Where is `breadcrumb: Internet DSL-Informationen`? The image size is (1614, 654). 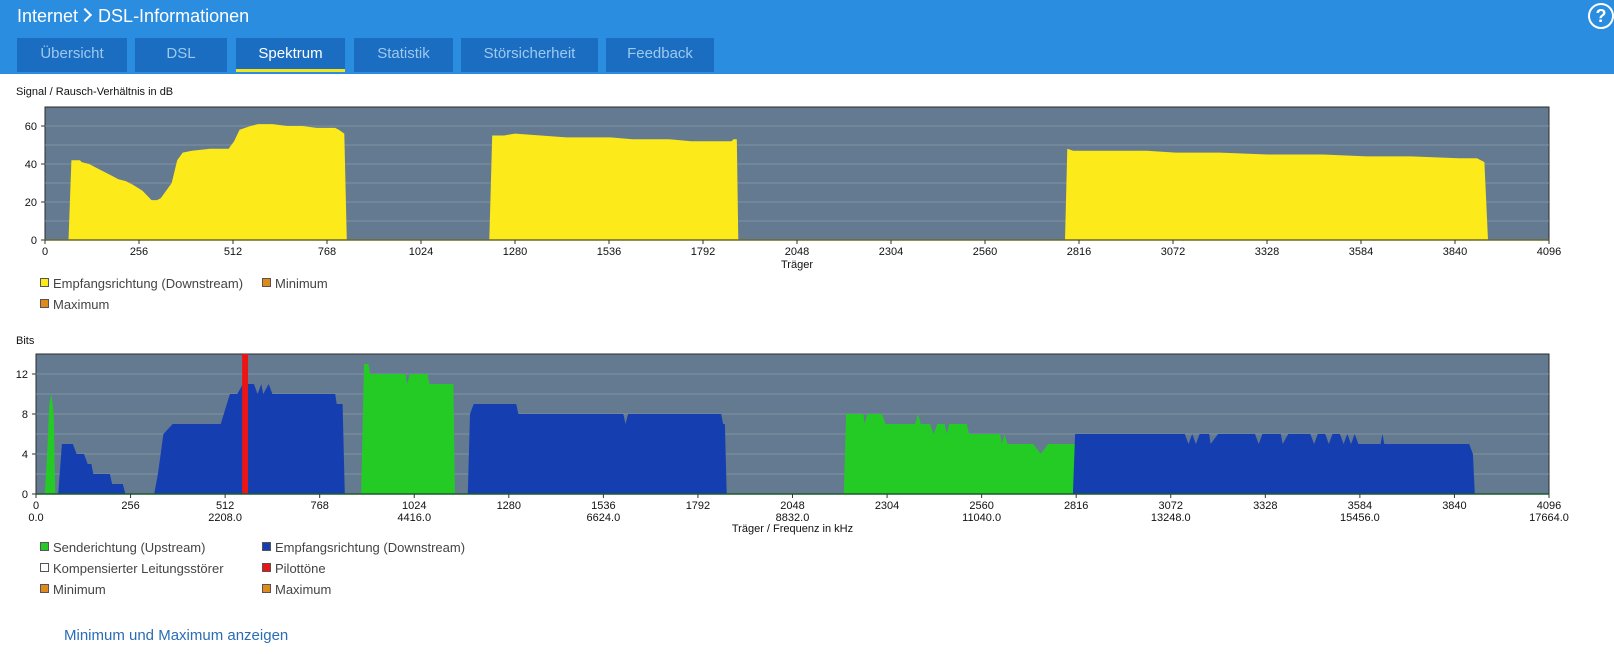
breadcrumb: Internet DSL-Informationen is located at coordinates (133, 16).